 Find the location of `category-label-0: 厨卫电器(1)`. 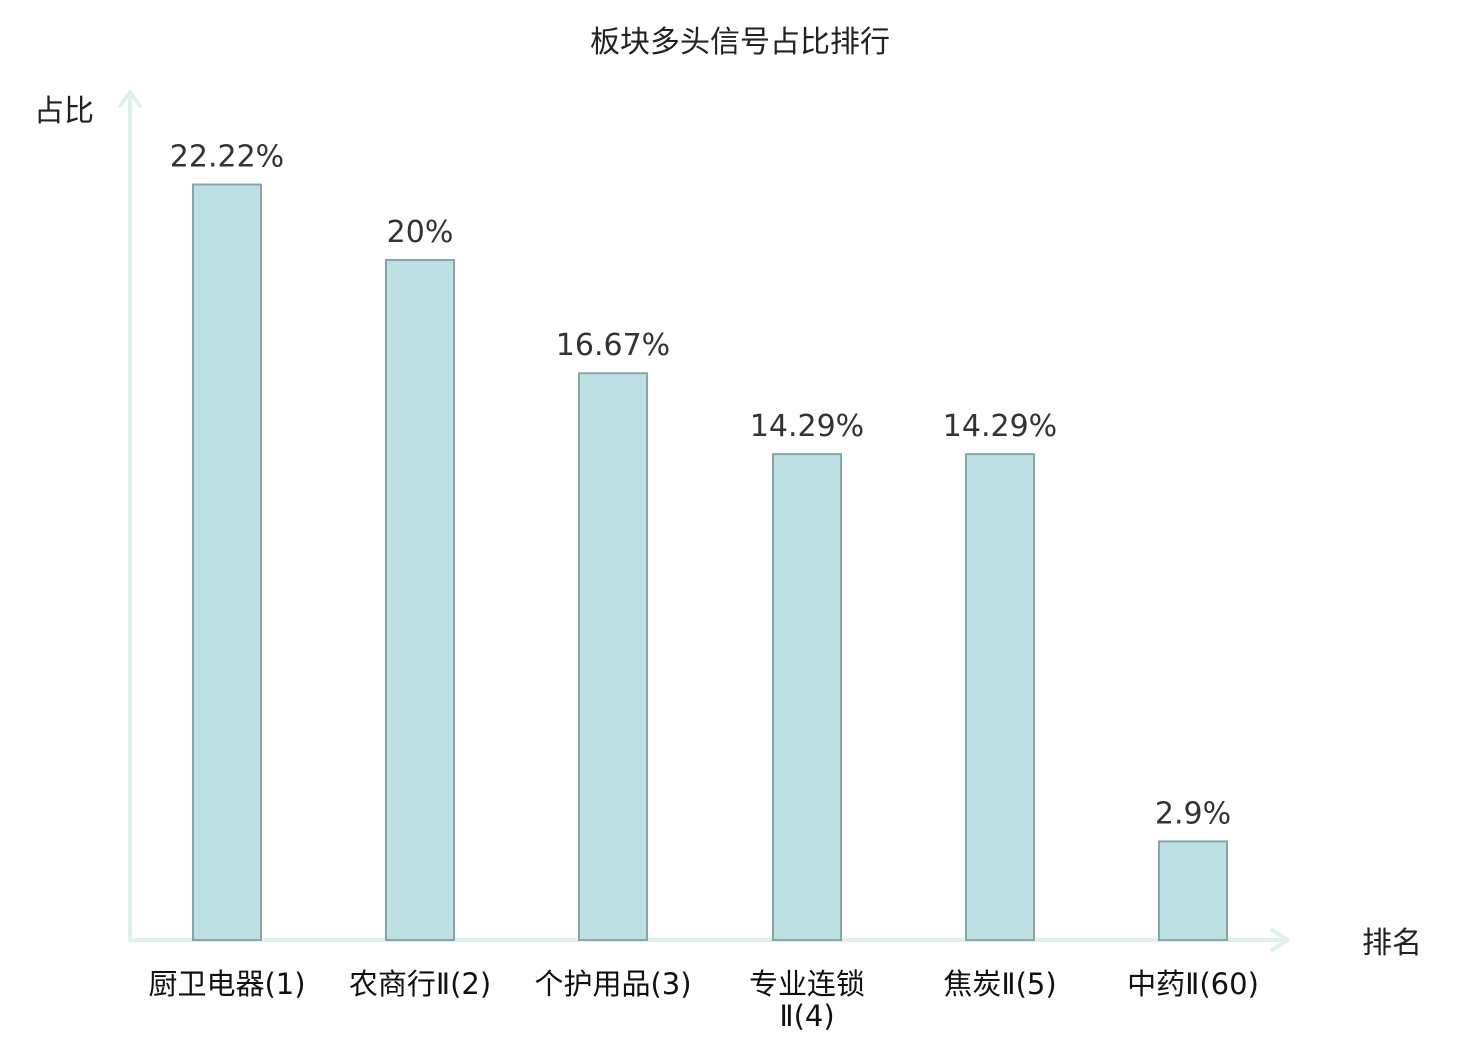

category-label-0: 厨卫电器(1) is located at coordinates (226, 984).